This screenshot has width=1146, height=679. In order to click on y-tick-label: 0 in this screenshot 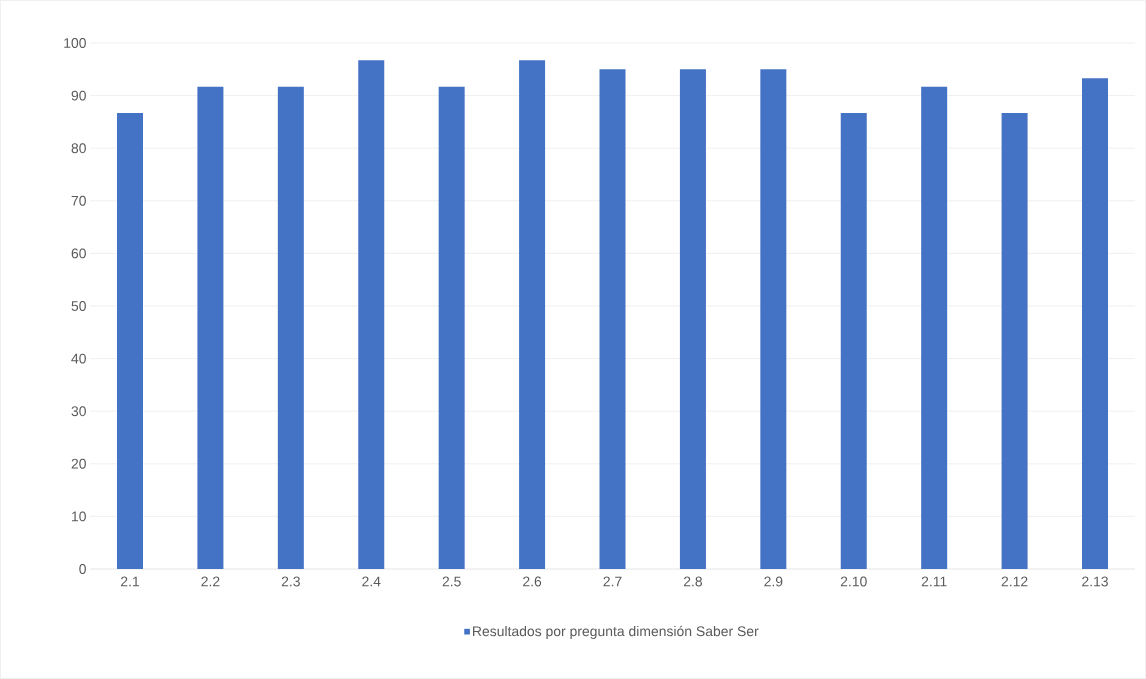, I will do `click(82, 569)`.